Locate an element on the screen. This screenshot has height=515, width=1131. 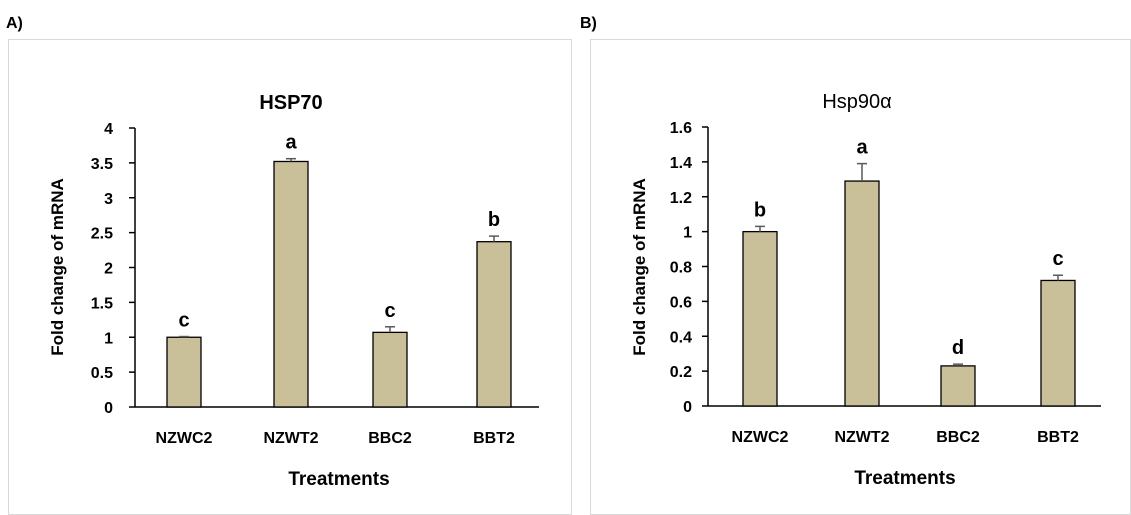
panel-label-a: A) is located at coordinates (14, 23).